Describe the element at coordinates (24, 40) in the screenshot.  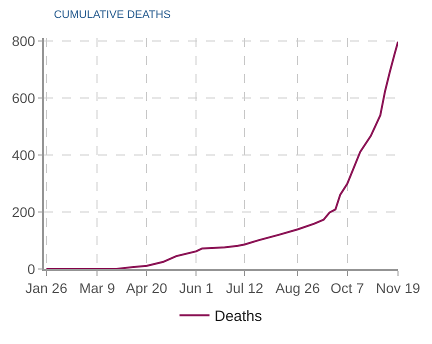
I see `y-tick-label: 800` at that location.